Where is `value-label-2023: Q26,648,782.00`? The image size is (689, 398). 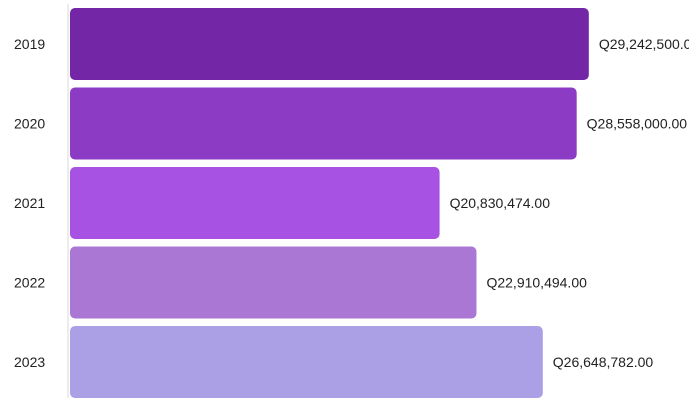 value-label-2023: Q26,648,782.00 is located at coordinates (603, 362).